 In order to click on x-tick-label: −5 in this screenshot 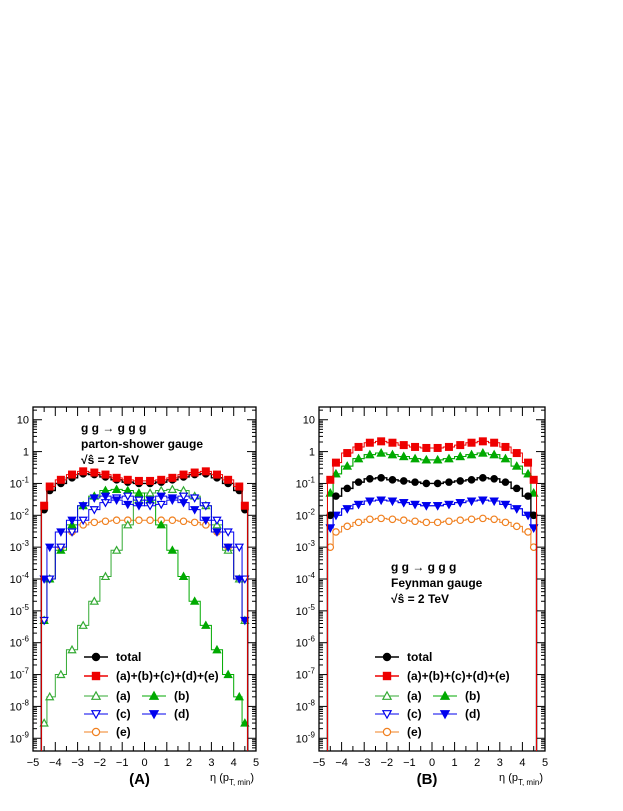, I will do `click(319, 763)`.